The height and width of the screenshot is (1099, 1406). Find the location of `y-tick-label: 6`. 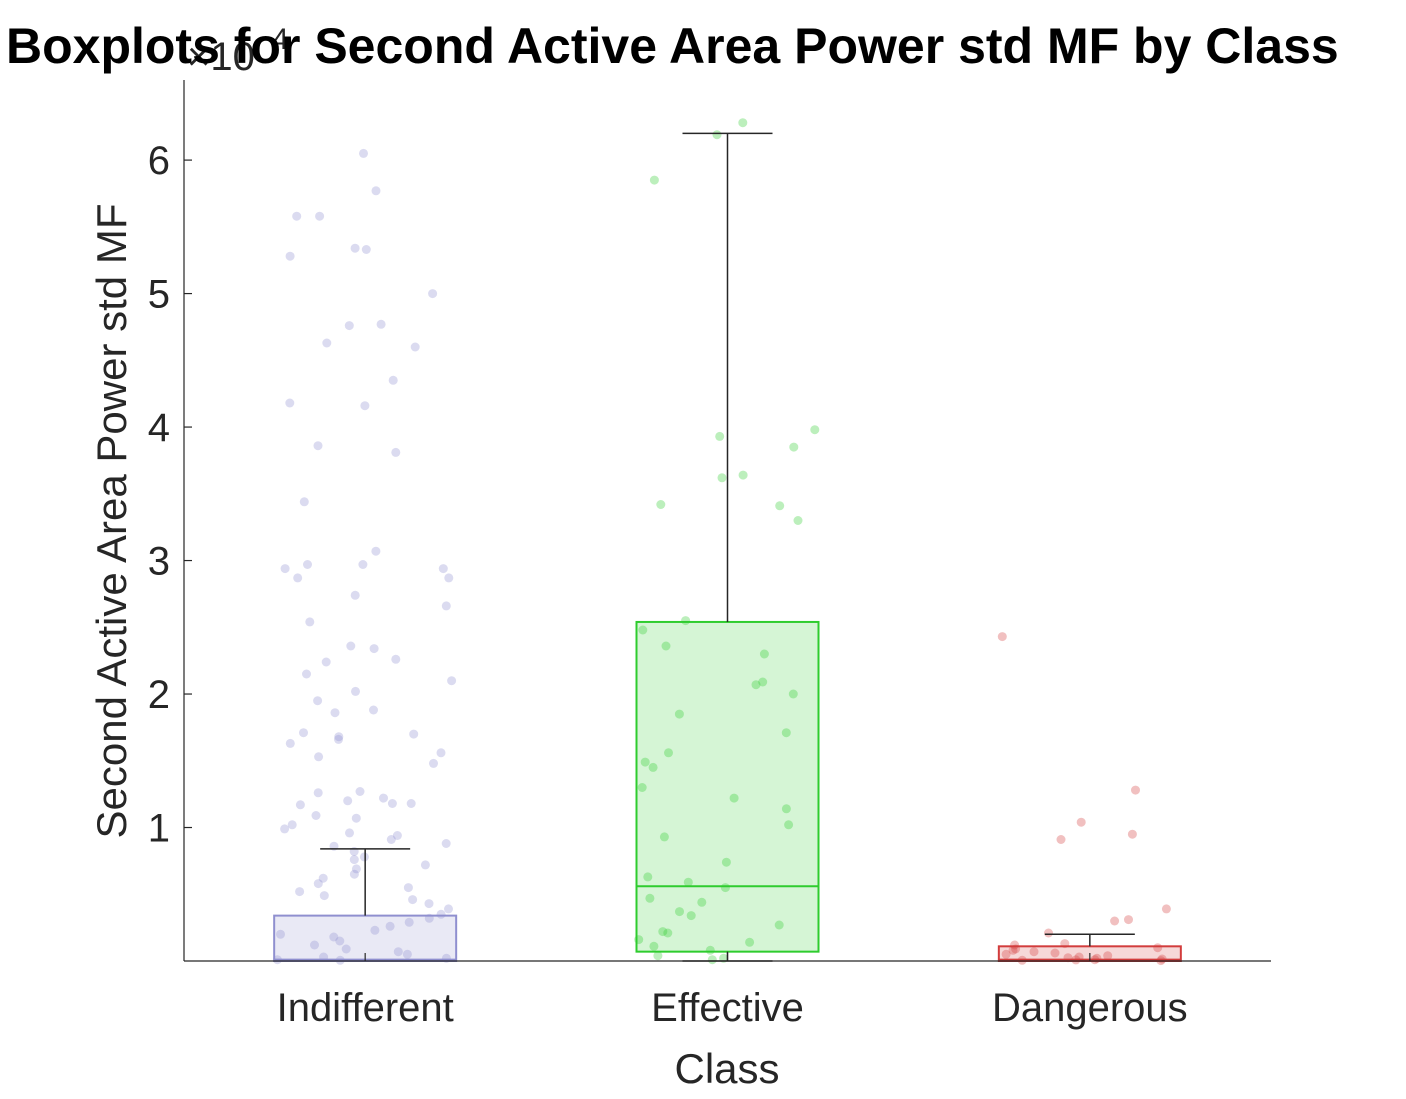

y-tick-label: 6 is located at coordinates (159, 161).